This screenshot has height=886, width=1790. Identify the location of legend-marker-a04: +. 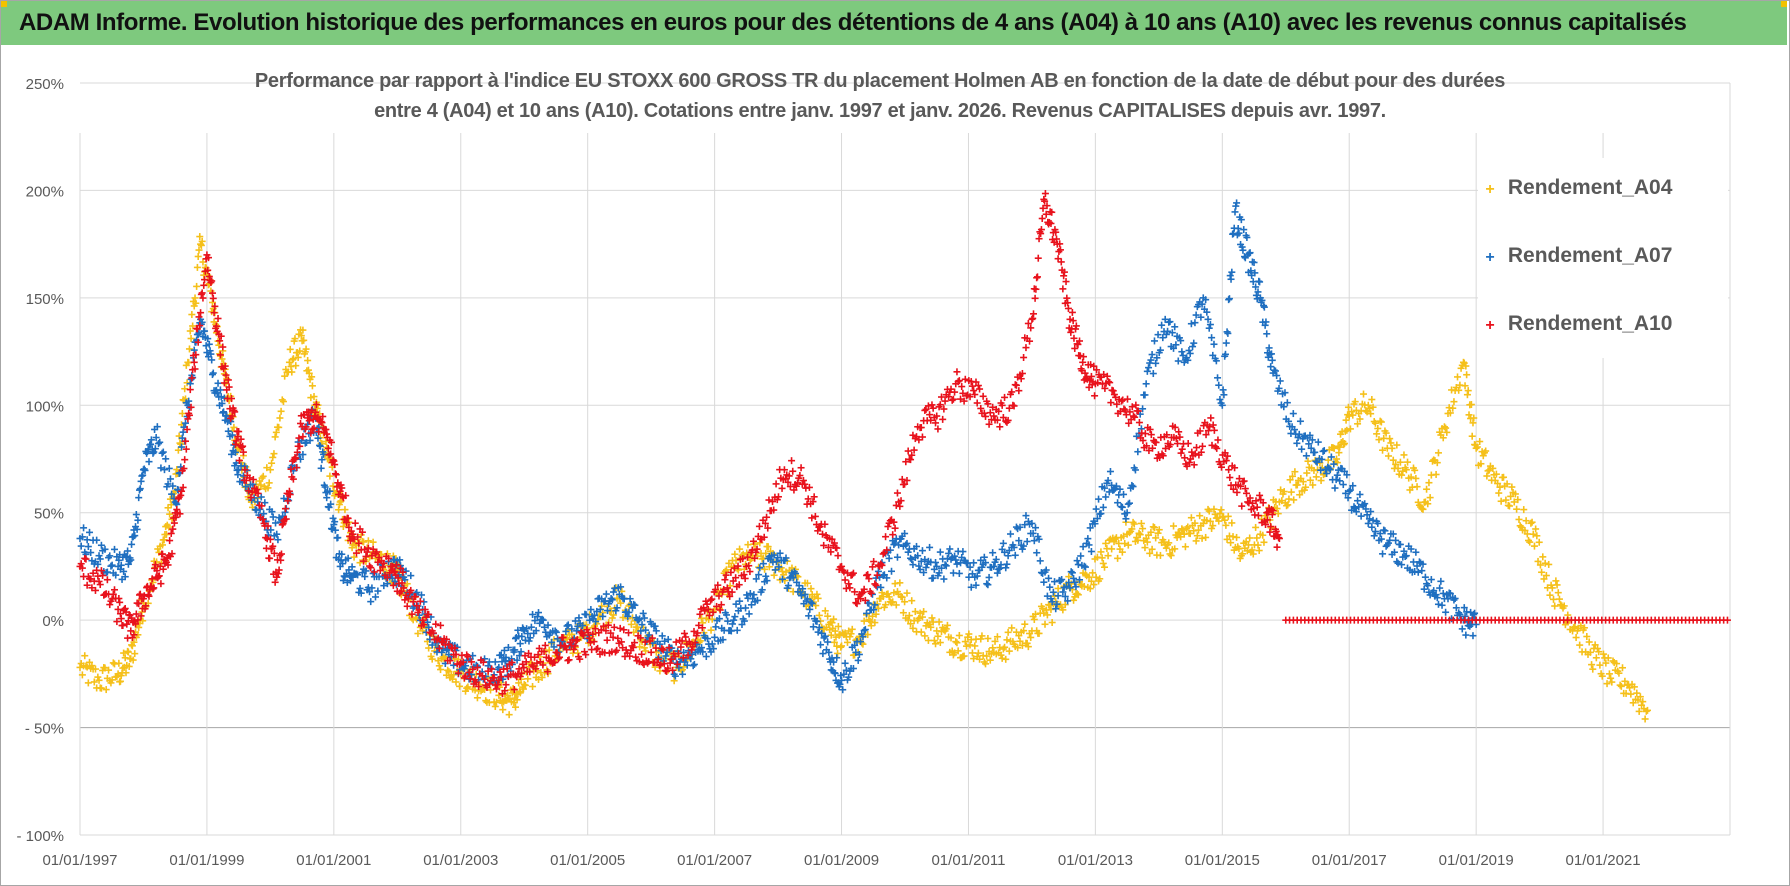
(1490, 189).